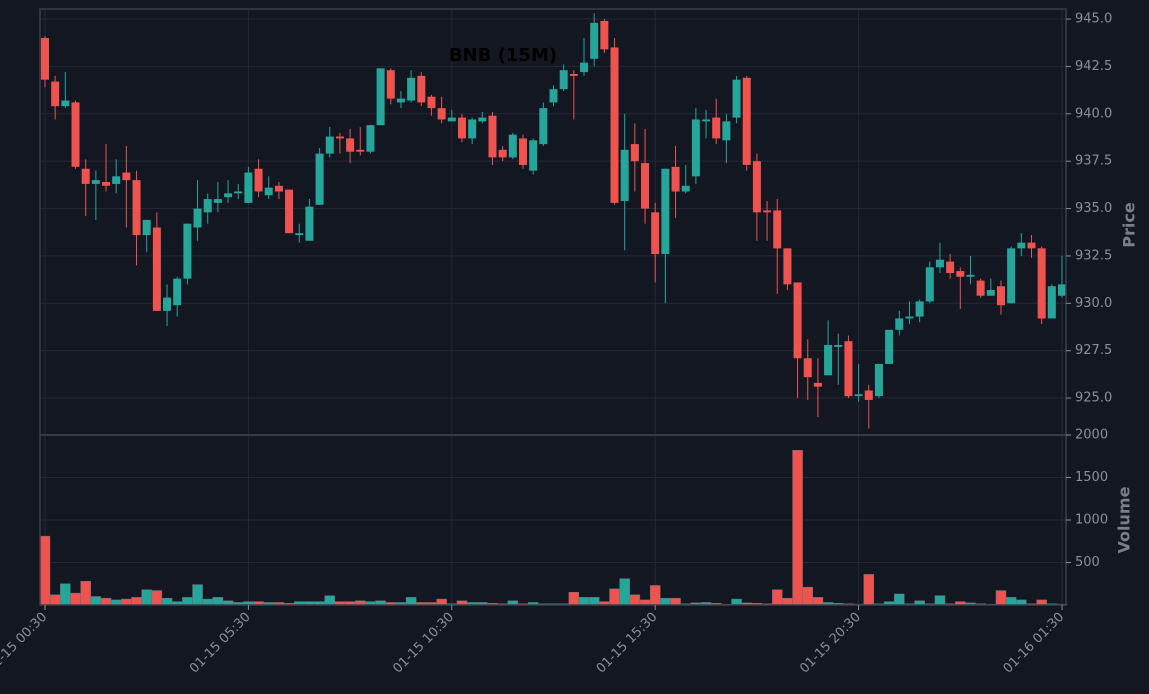  Describe the element at coordinates (1124, 519) in the screenshot. I see `volume-axis-label: Volume` at that location.